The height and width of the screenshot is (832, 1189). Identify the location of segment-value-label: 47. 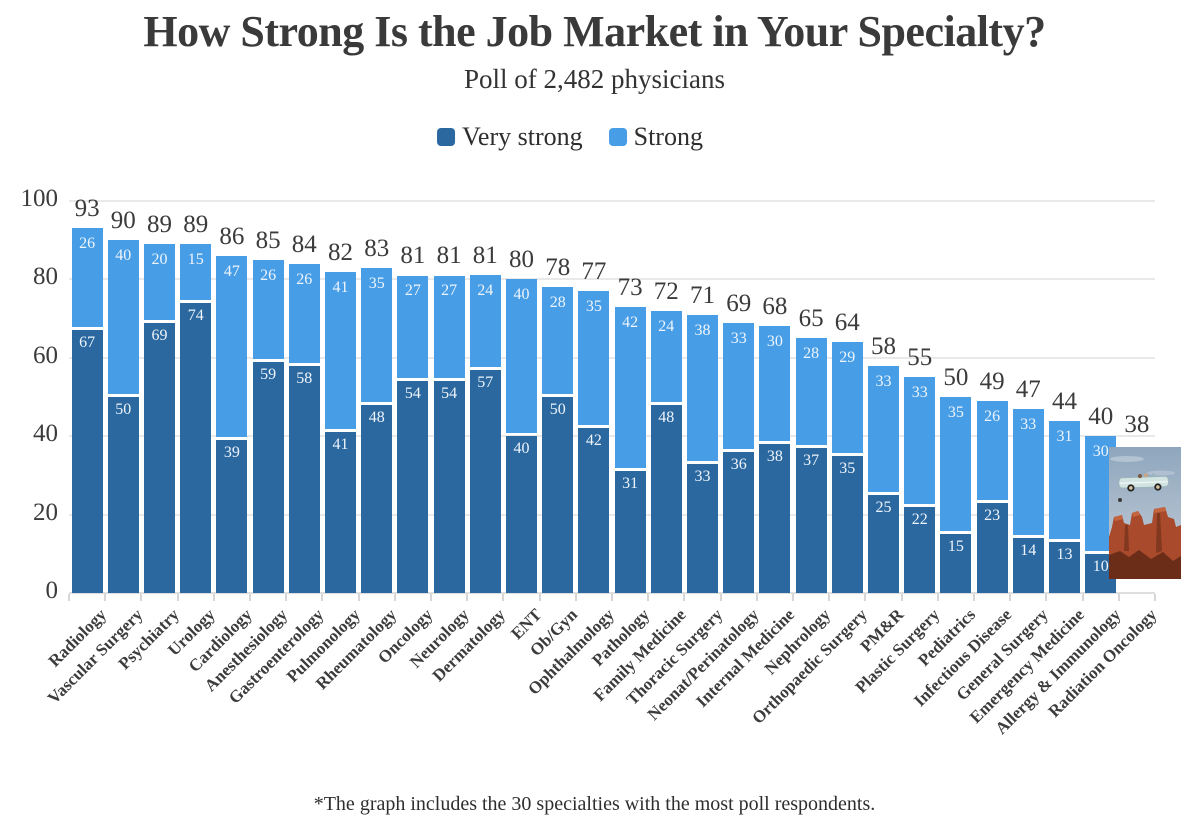
(231, 271).